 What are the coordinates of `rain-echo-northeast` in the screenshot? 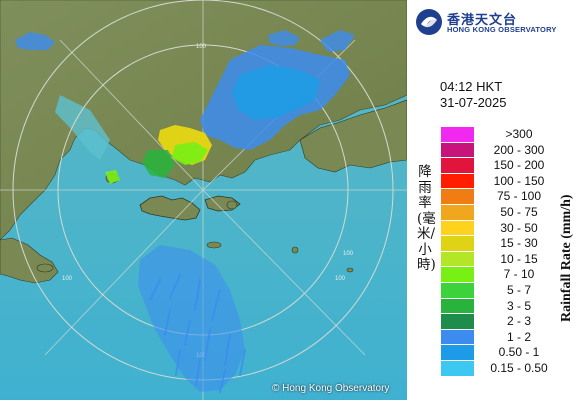 It's located at (337, 41).